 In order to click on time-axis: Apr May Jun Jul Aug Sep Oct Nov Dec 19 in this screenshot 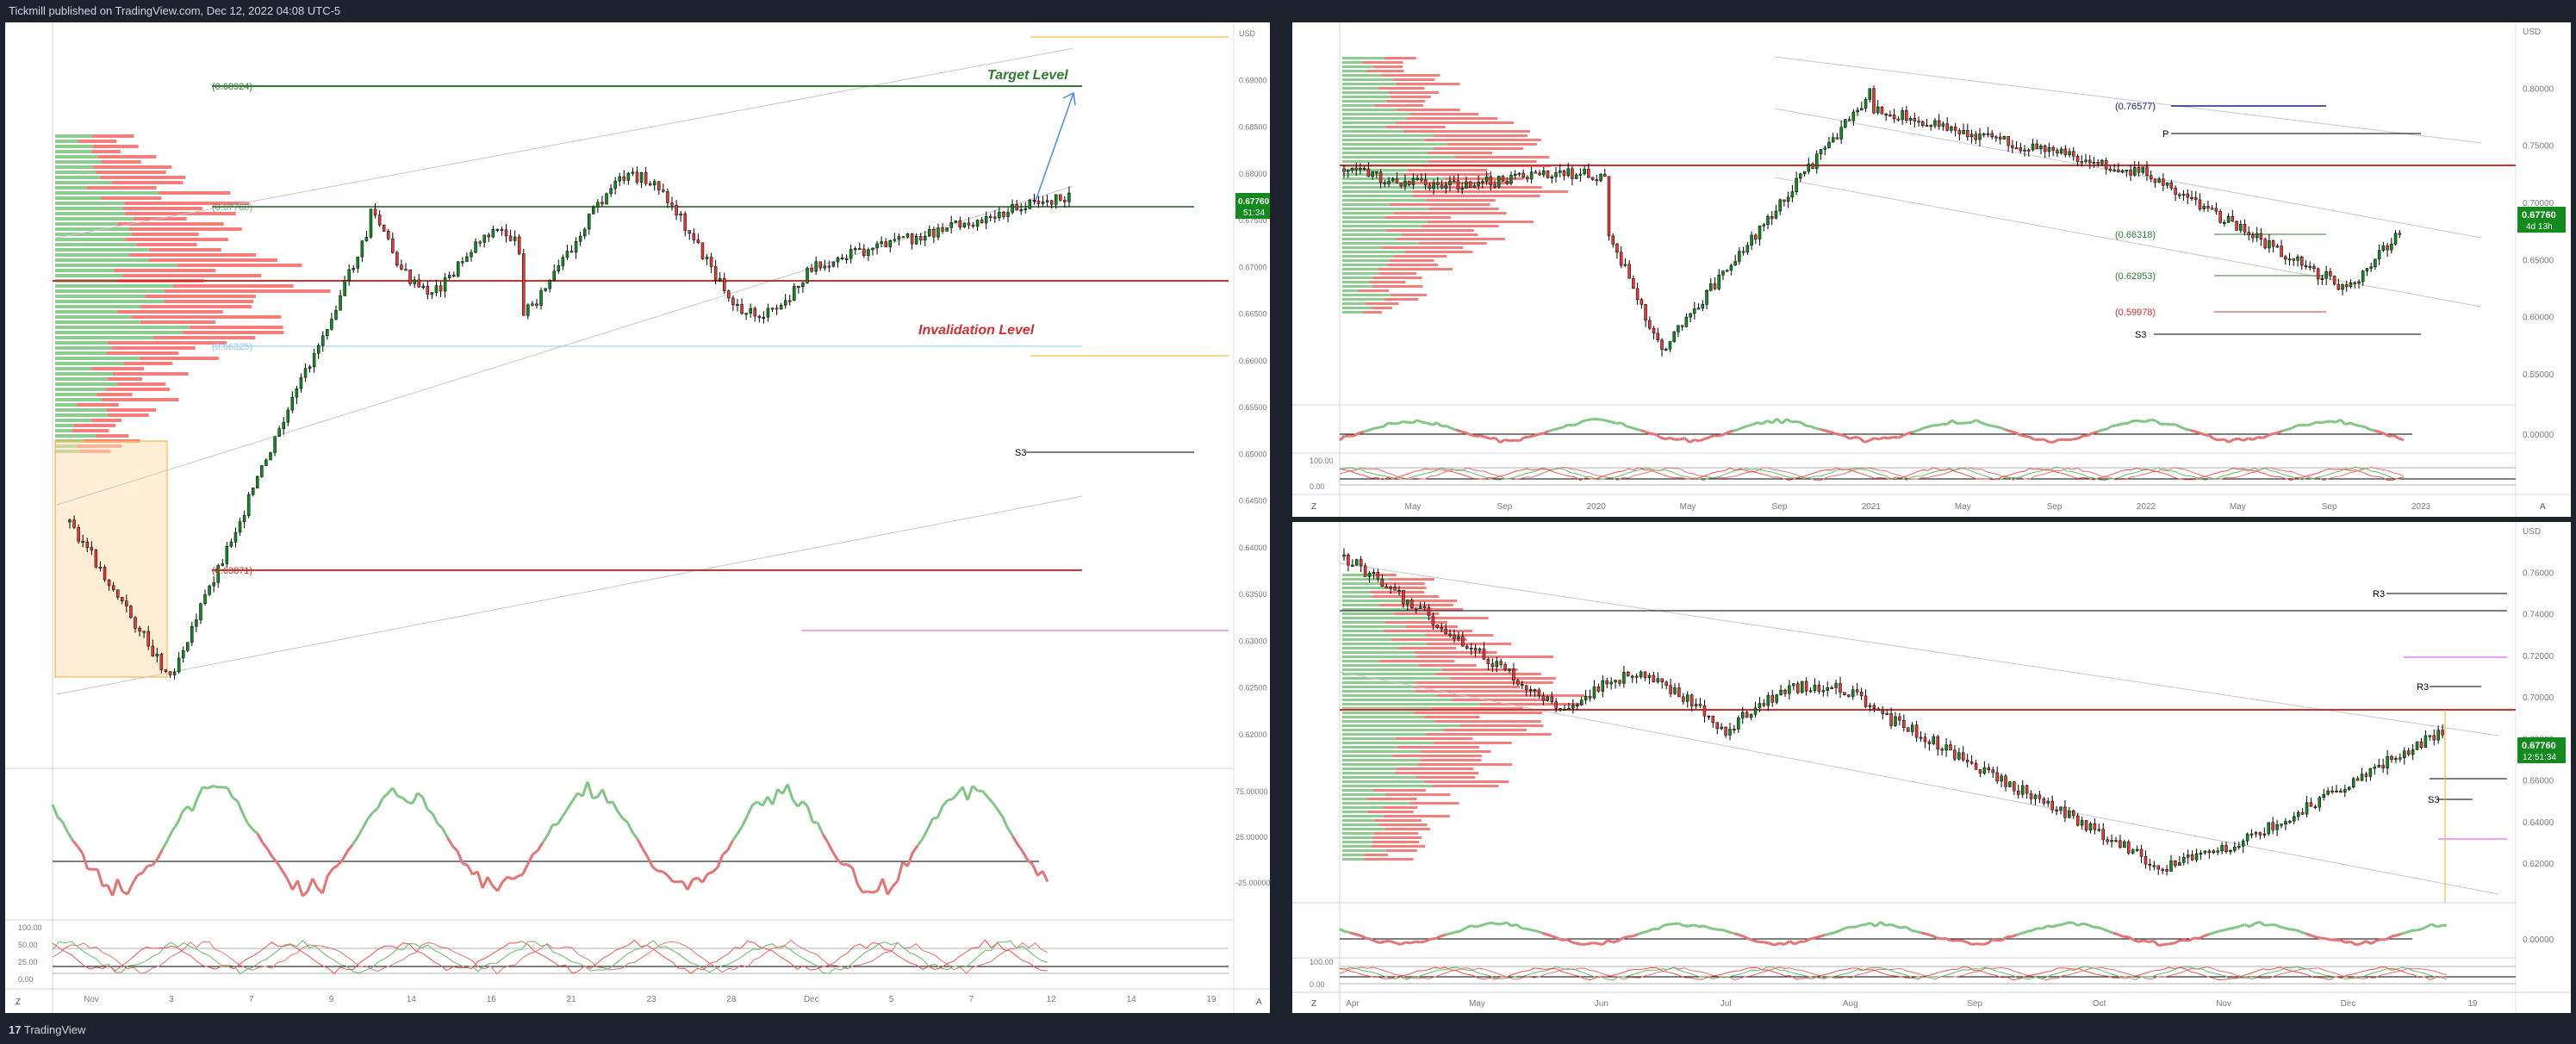, I will do `click(1912, 1004)`.